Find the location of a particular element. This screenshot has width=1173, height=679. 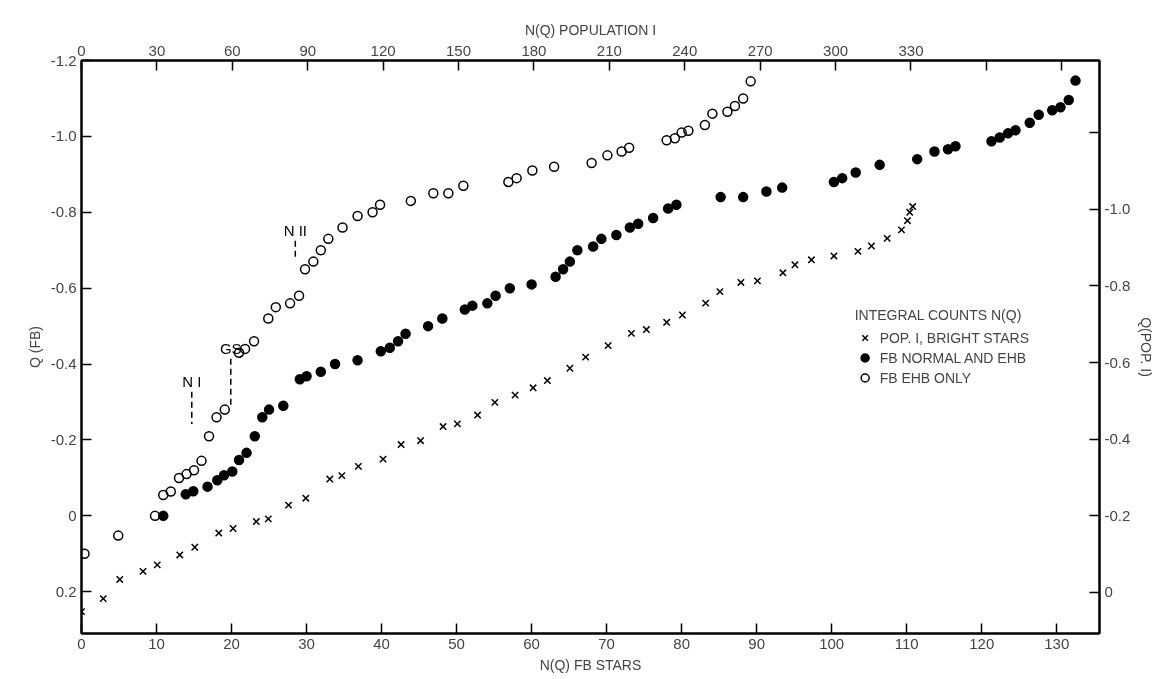

x2-tick-label: 180 is located at coordinates (534, 50).